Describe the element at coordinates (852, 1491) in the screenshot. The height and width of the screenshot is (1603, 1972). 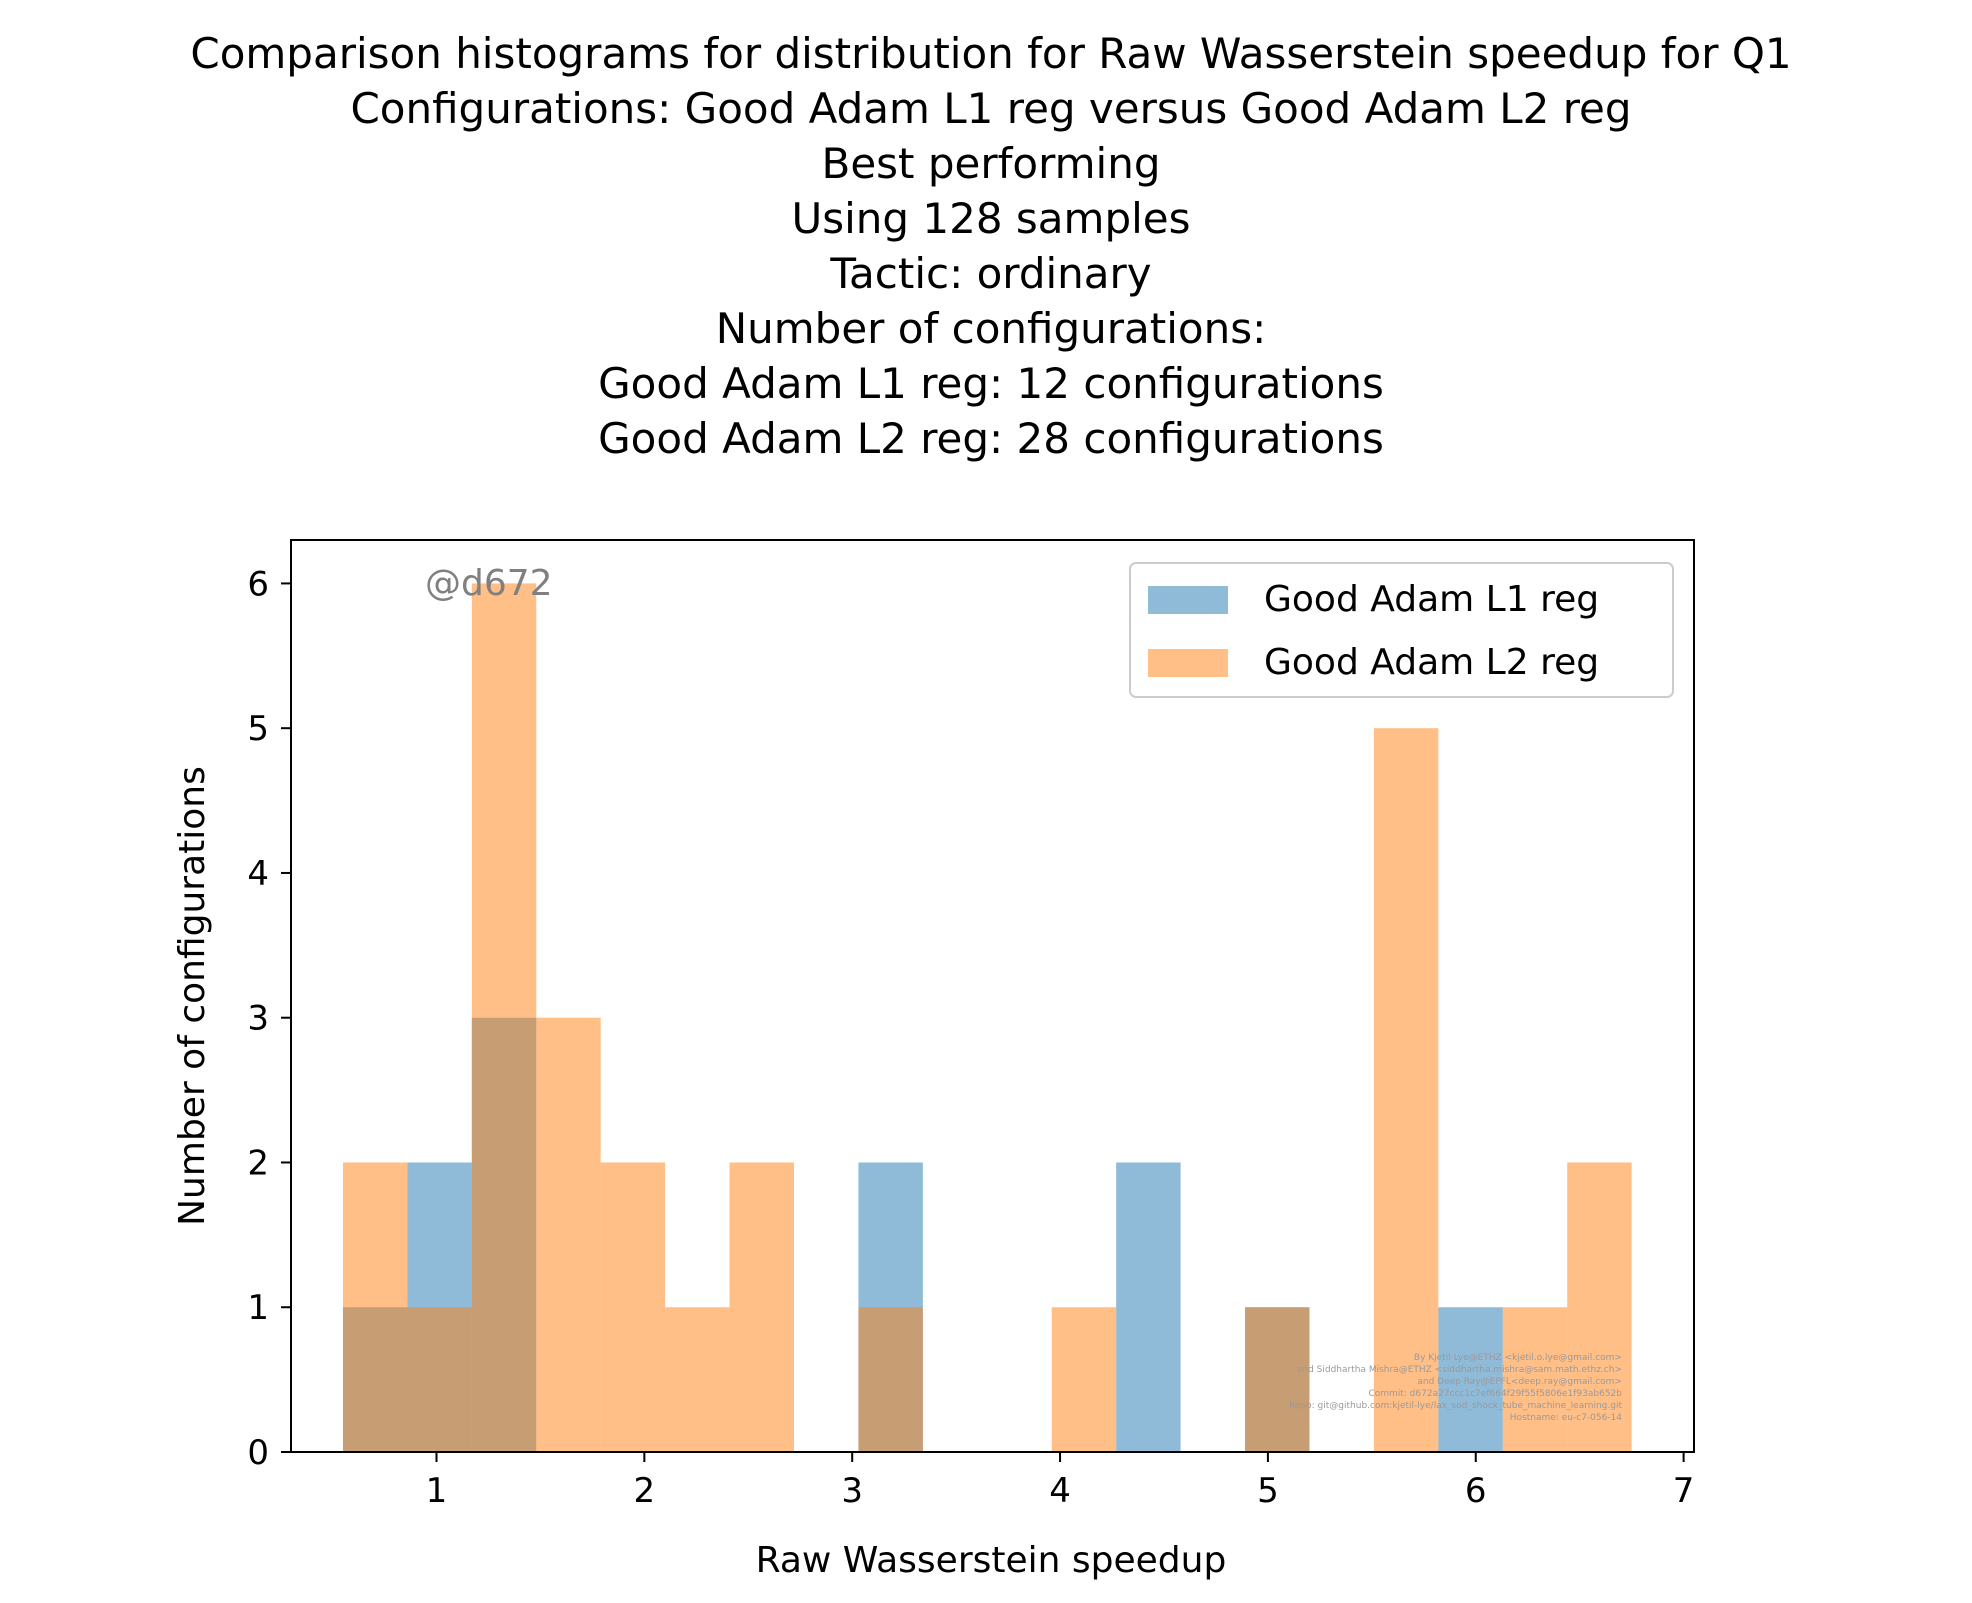
I see `x-tick-label: 3` at that location.